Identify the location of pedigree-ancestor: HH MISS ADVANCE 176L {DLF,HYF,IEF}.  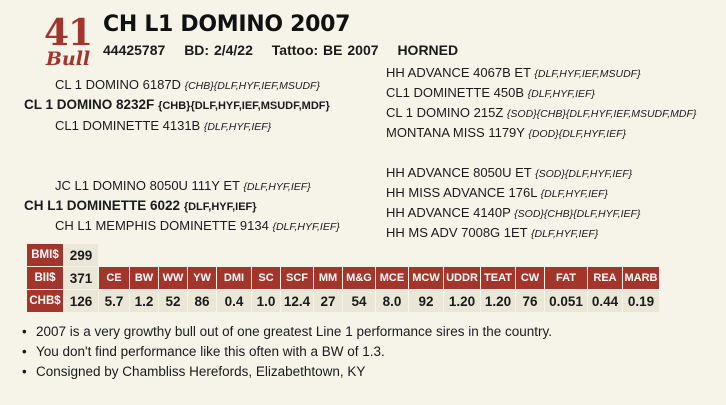
(497, 192).